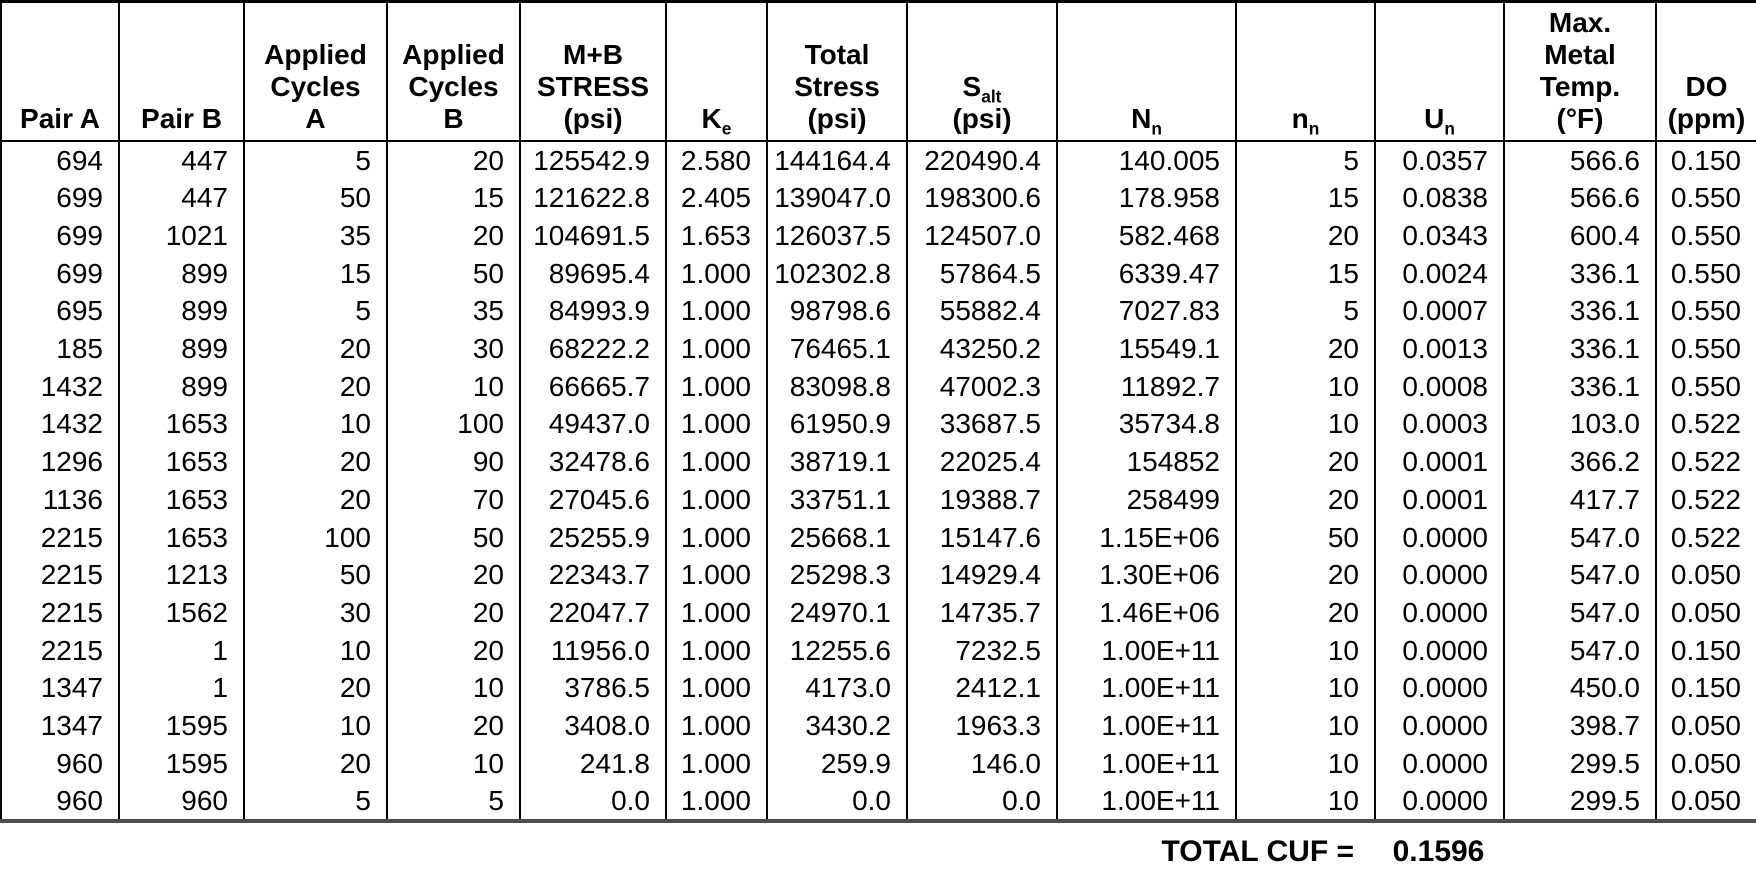 Image resolution: width=1756 pixels, height=881 pixels. Describe the element at coordinates (1439, 499) in the screenshot. I see `table-cell-u-n: 0.0001` at that location.